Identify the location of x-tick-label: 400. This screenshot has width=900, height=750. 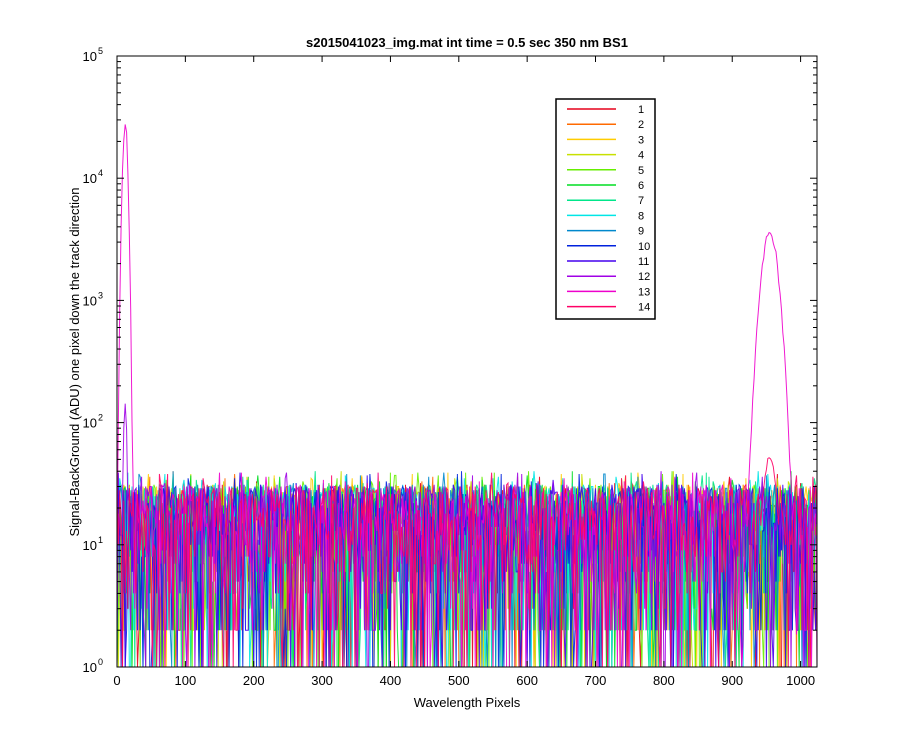
(391, 680).